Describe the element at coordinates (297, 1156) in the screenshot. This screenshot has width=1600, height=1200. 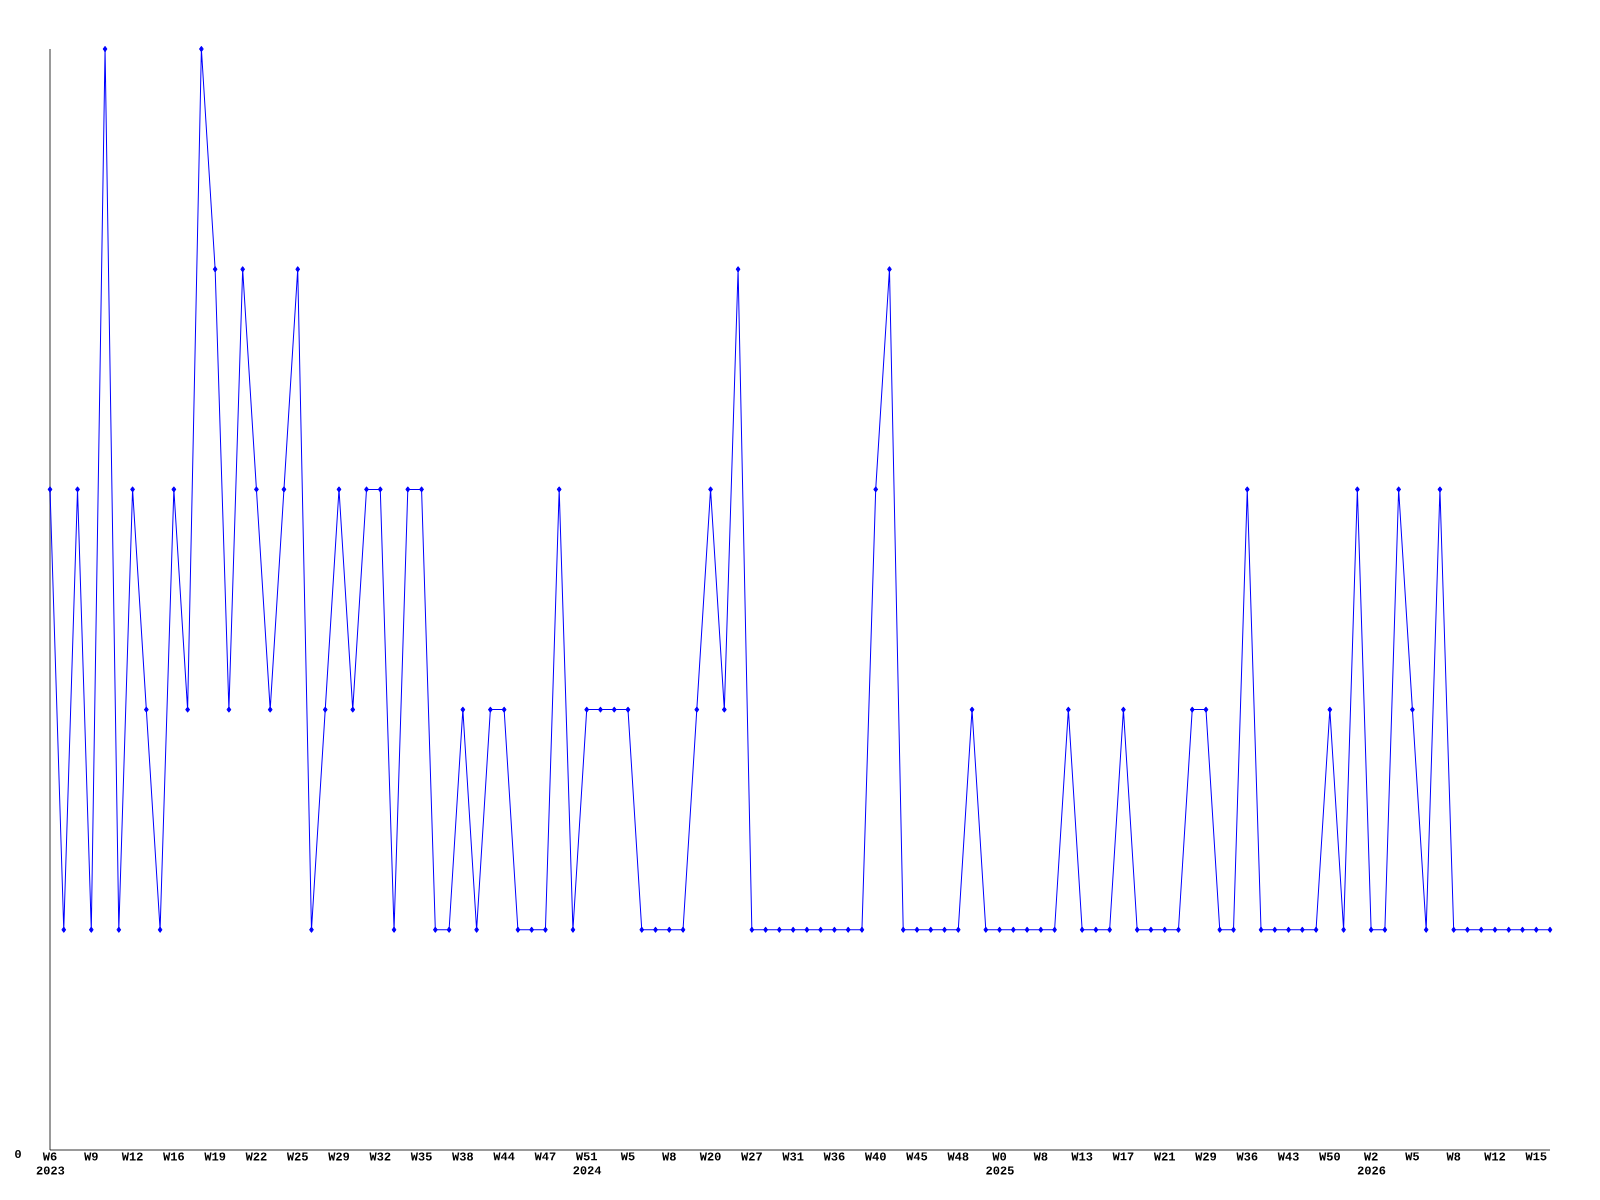
I see `x-tick-label: W25` at that location.